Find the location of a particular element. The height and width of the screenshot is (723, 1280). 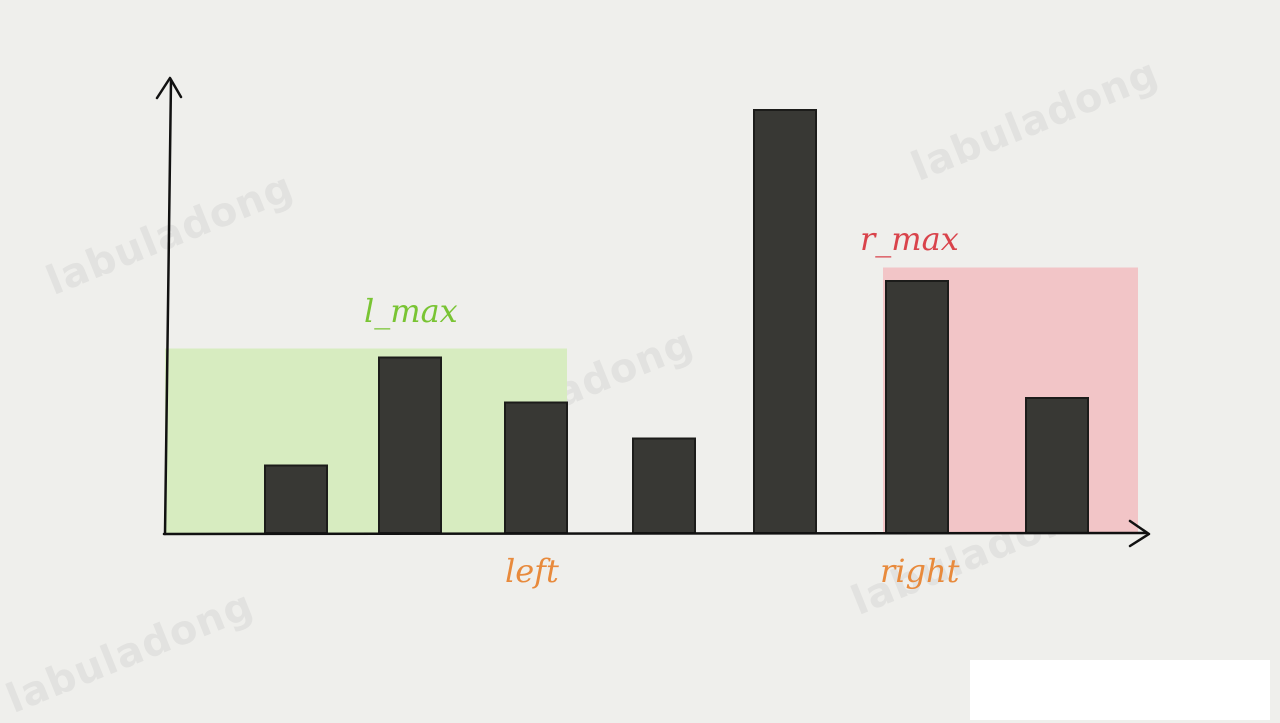

x-axis-line is located at coordinates (655, 533).